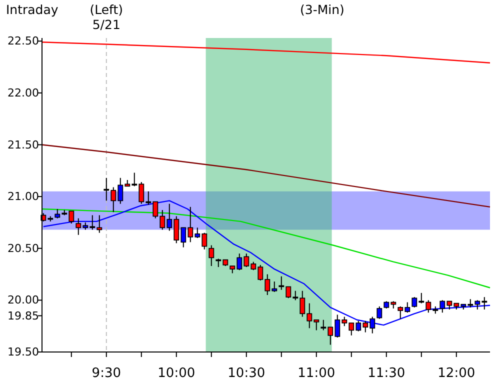 The width and height of the screenshot is (498, 389). What do you see at coordinates (32, 9) in the screenshot?
I see `chart-title: Intraday` at bounding box center [32, 9].